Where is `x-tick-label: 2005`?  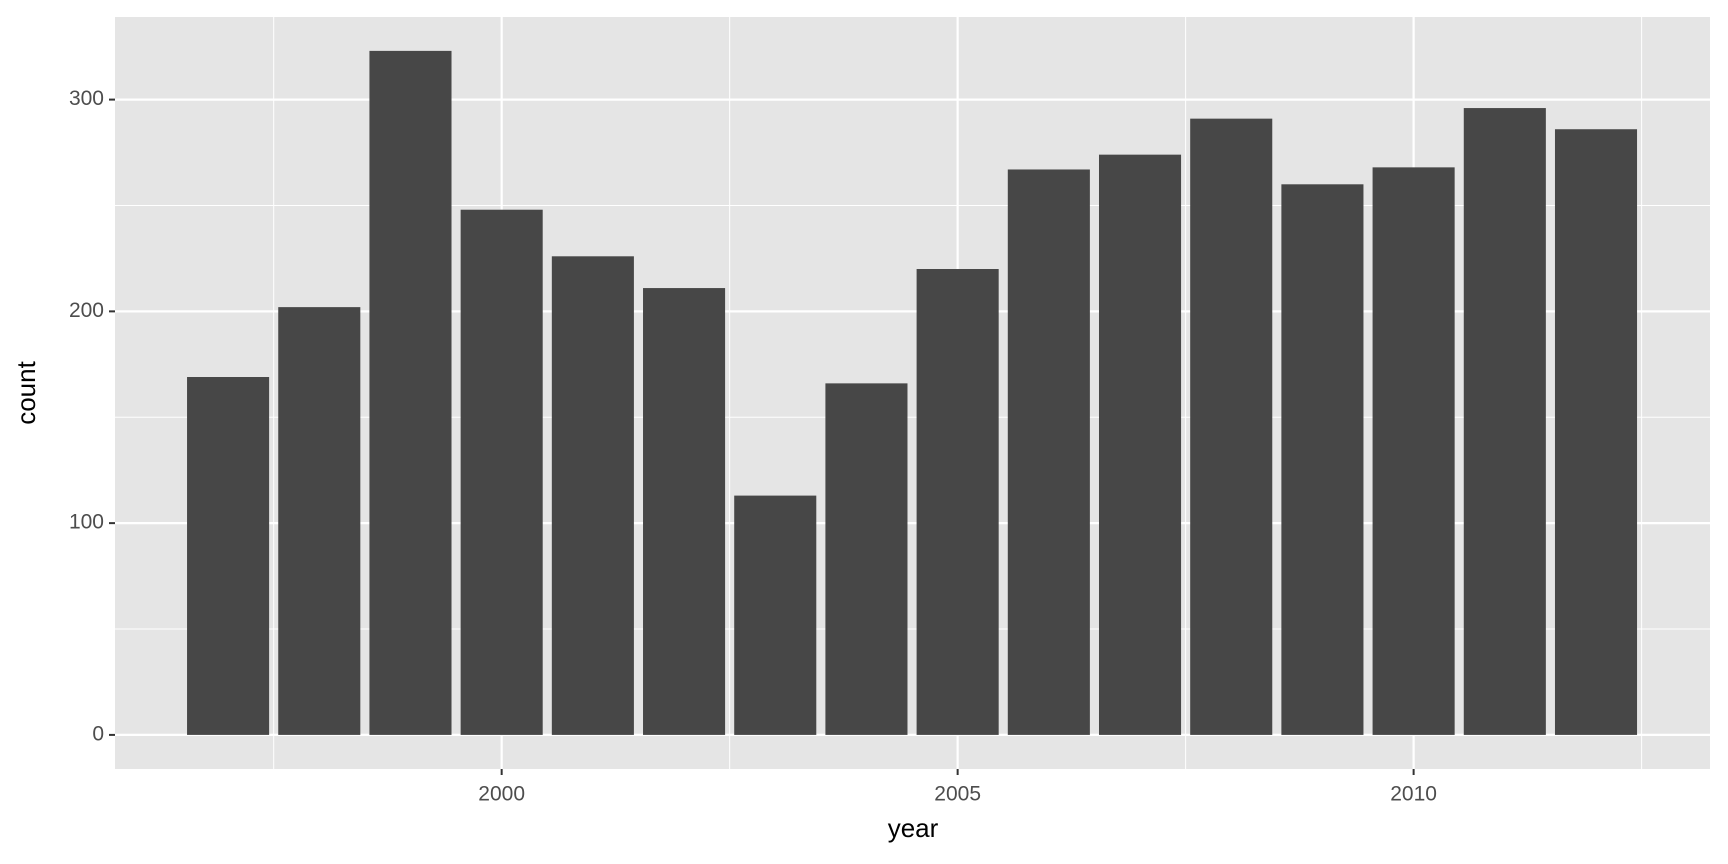
x-tick-label: 2005 is located at coordinates (957, 794).